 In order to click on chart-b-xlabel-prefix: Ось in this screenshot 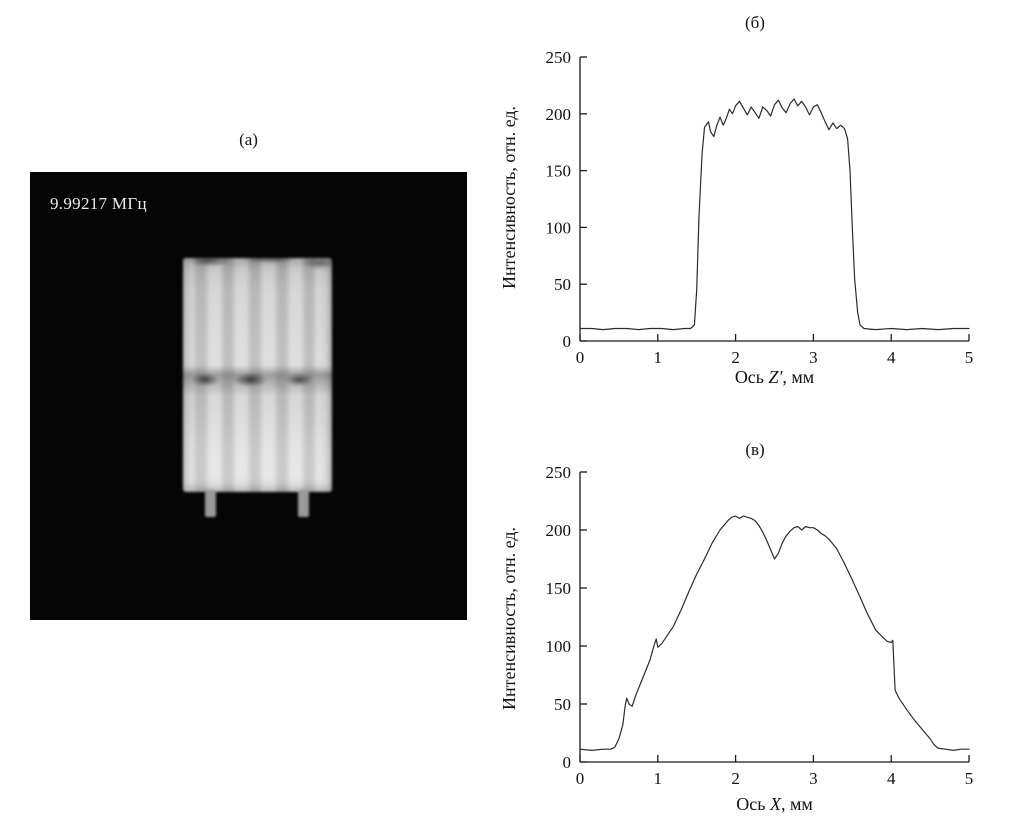, I will do `click(751, 377)`.